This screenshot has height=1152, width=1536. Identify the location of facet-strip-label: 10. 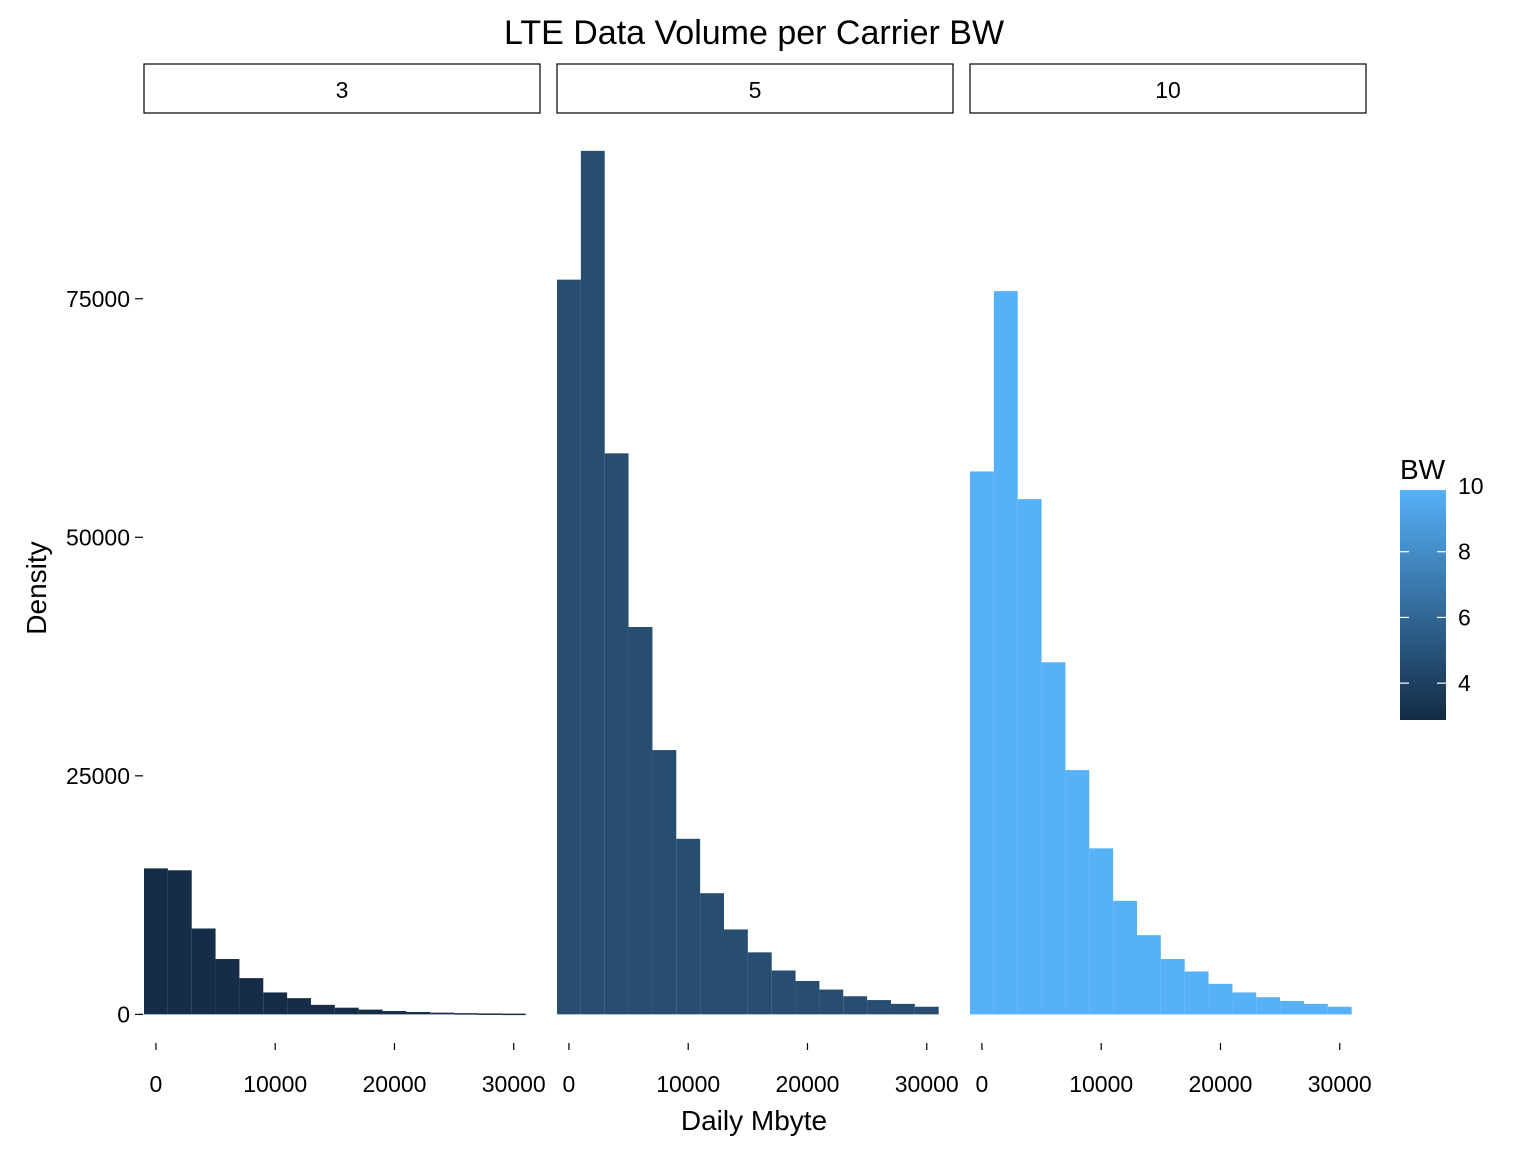
(1168, 90).